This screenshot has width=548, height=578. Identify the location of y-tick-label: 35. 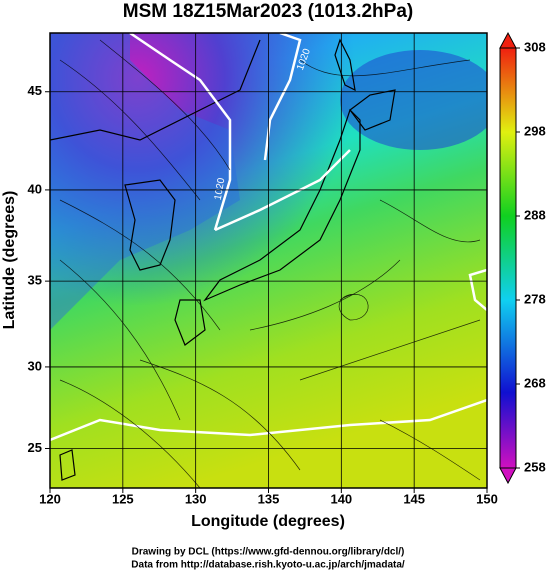
(35, 280).